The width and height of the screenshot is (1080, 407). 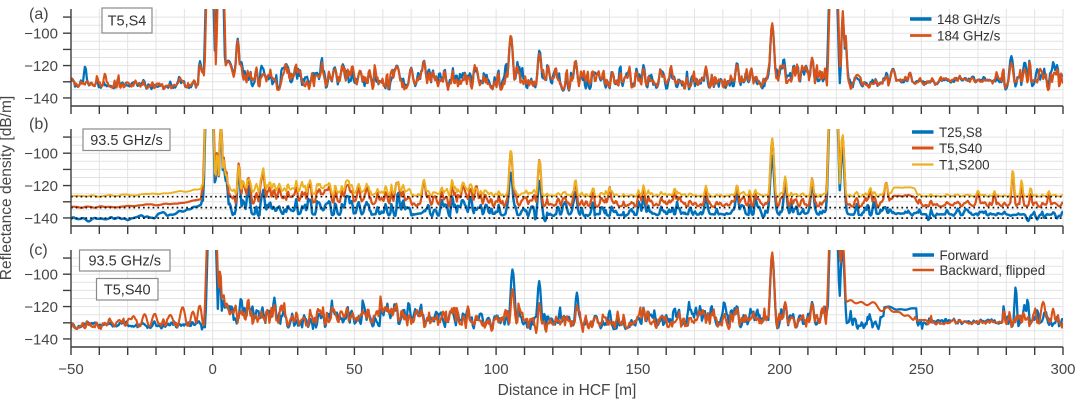 I want to click on svg-text: 300, so click(x=1062, y=369).